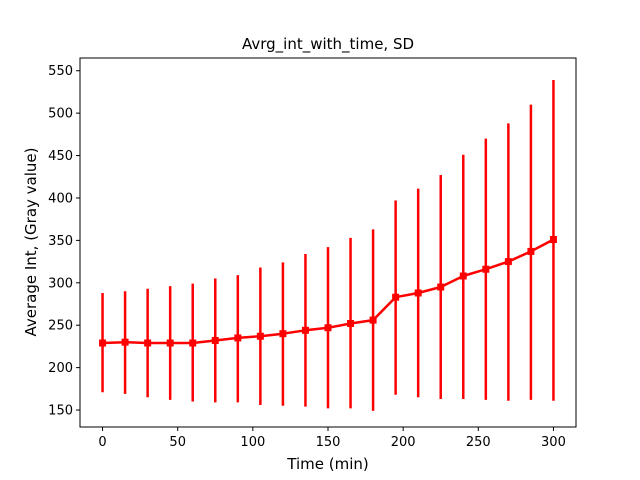 The image size is (640, 480). I want to click on y-tick-label: 450, so click(60, 156).